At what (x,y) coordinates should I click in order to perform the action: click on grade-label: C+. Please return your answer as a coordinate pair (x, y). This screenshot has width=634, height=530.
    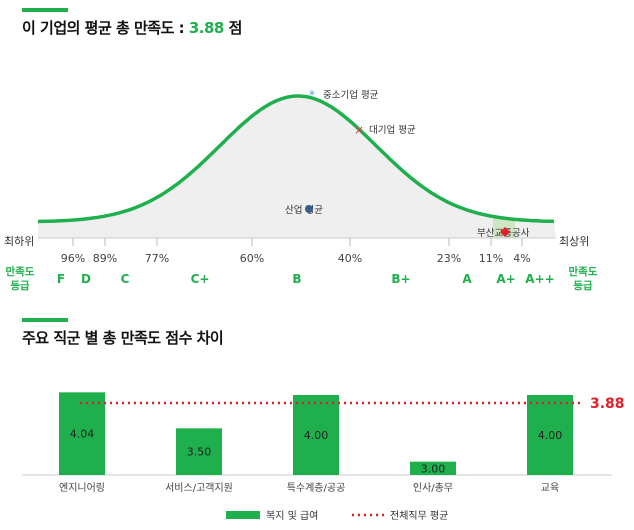
    Looking at the image, I should click on (200, 279).